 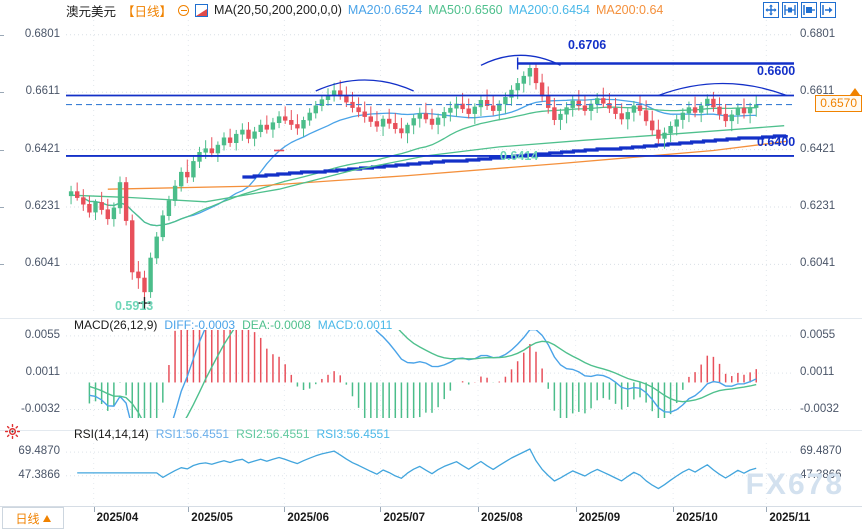 What do you see at coordinates (42, 205) in the screenshot?
I see `price-axis-left-tick: 0.6231` at bounding box center [42, 205].